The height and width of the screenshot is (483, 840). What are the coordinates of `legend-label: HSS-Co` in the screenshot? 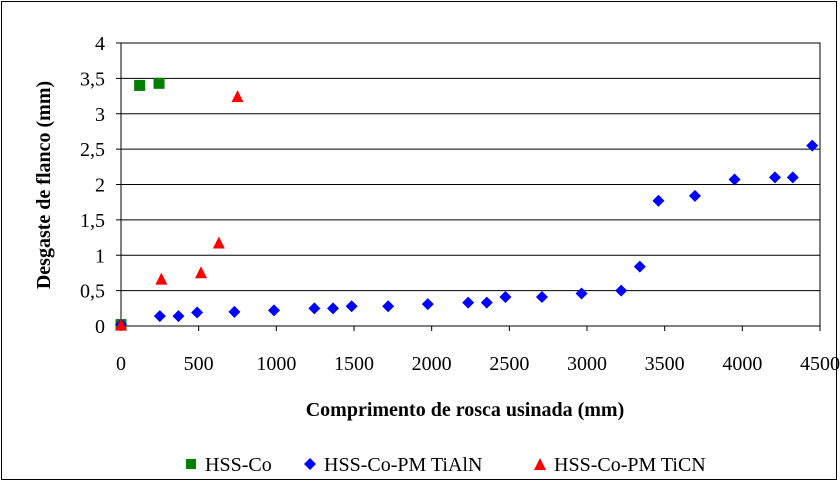 It's located at (238, 465).